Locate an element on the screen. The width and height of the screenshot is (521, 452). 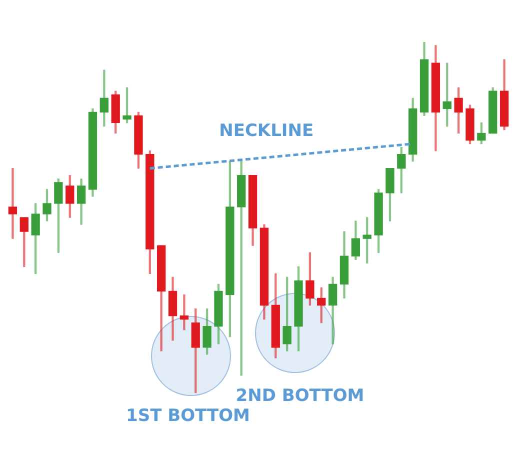
series-label: NECKLINE is located at coordinates (266, 131).